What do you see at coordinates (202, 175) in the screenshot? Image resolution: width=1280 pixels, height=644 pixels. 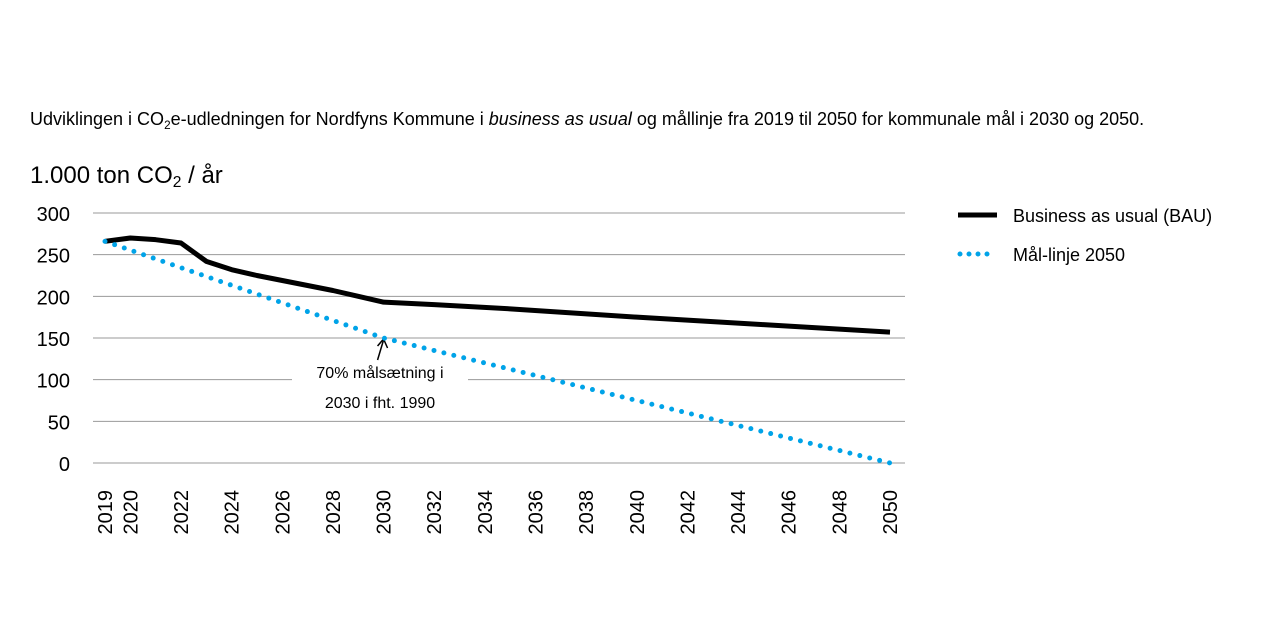 I see `ylabel-text: / år` at bounding box center [202, 175].